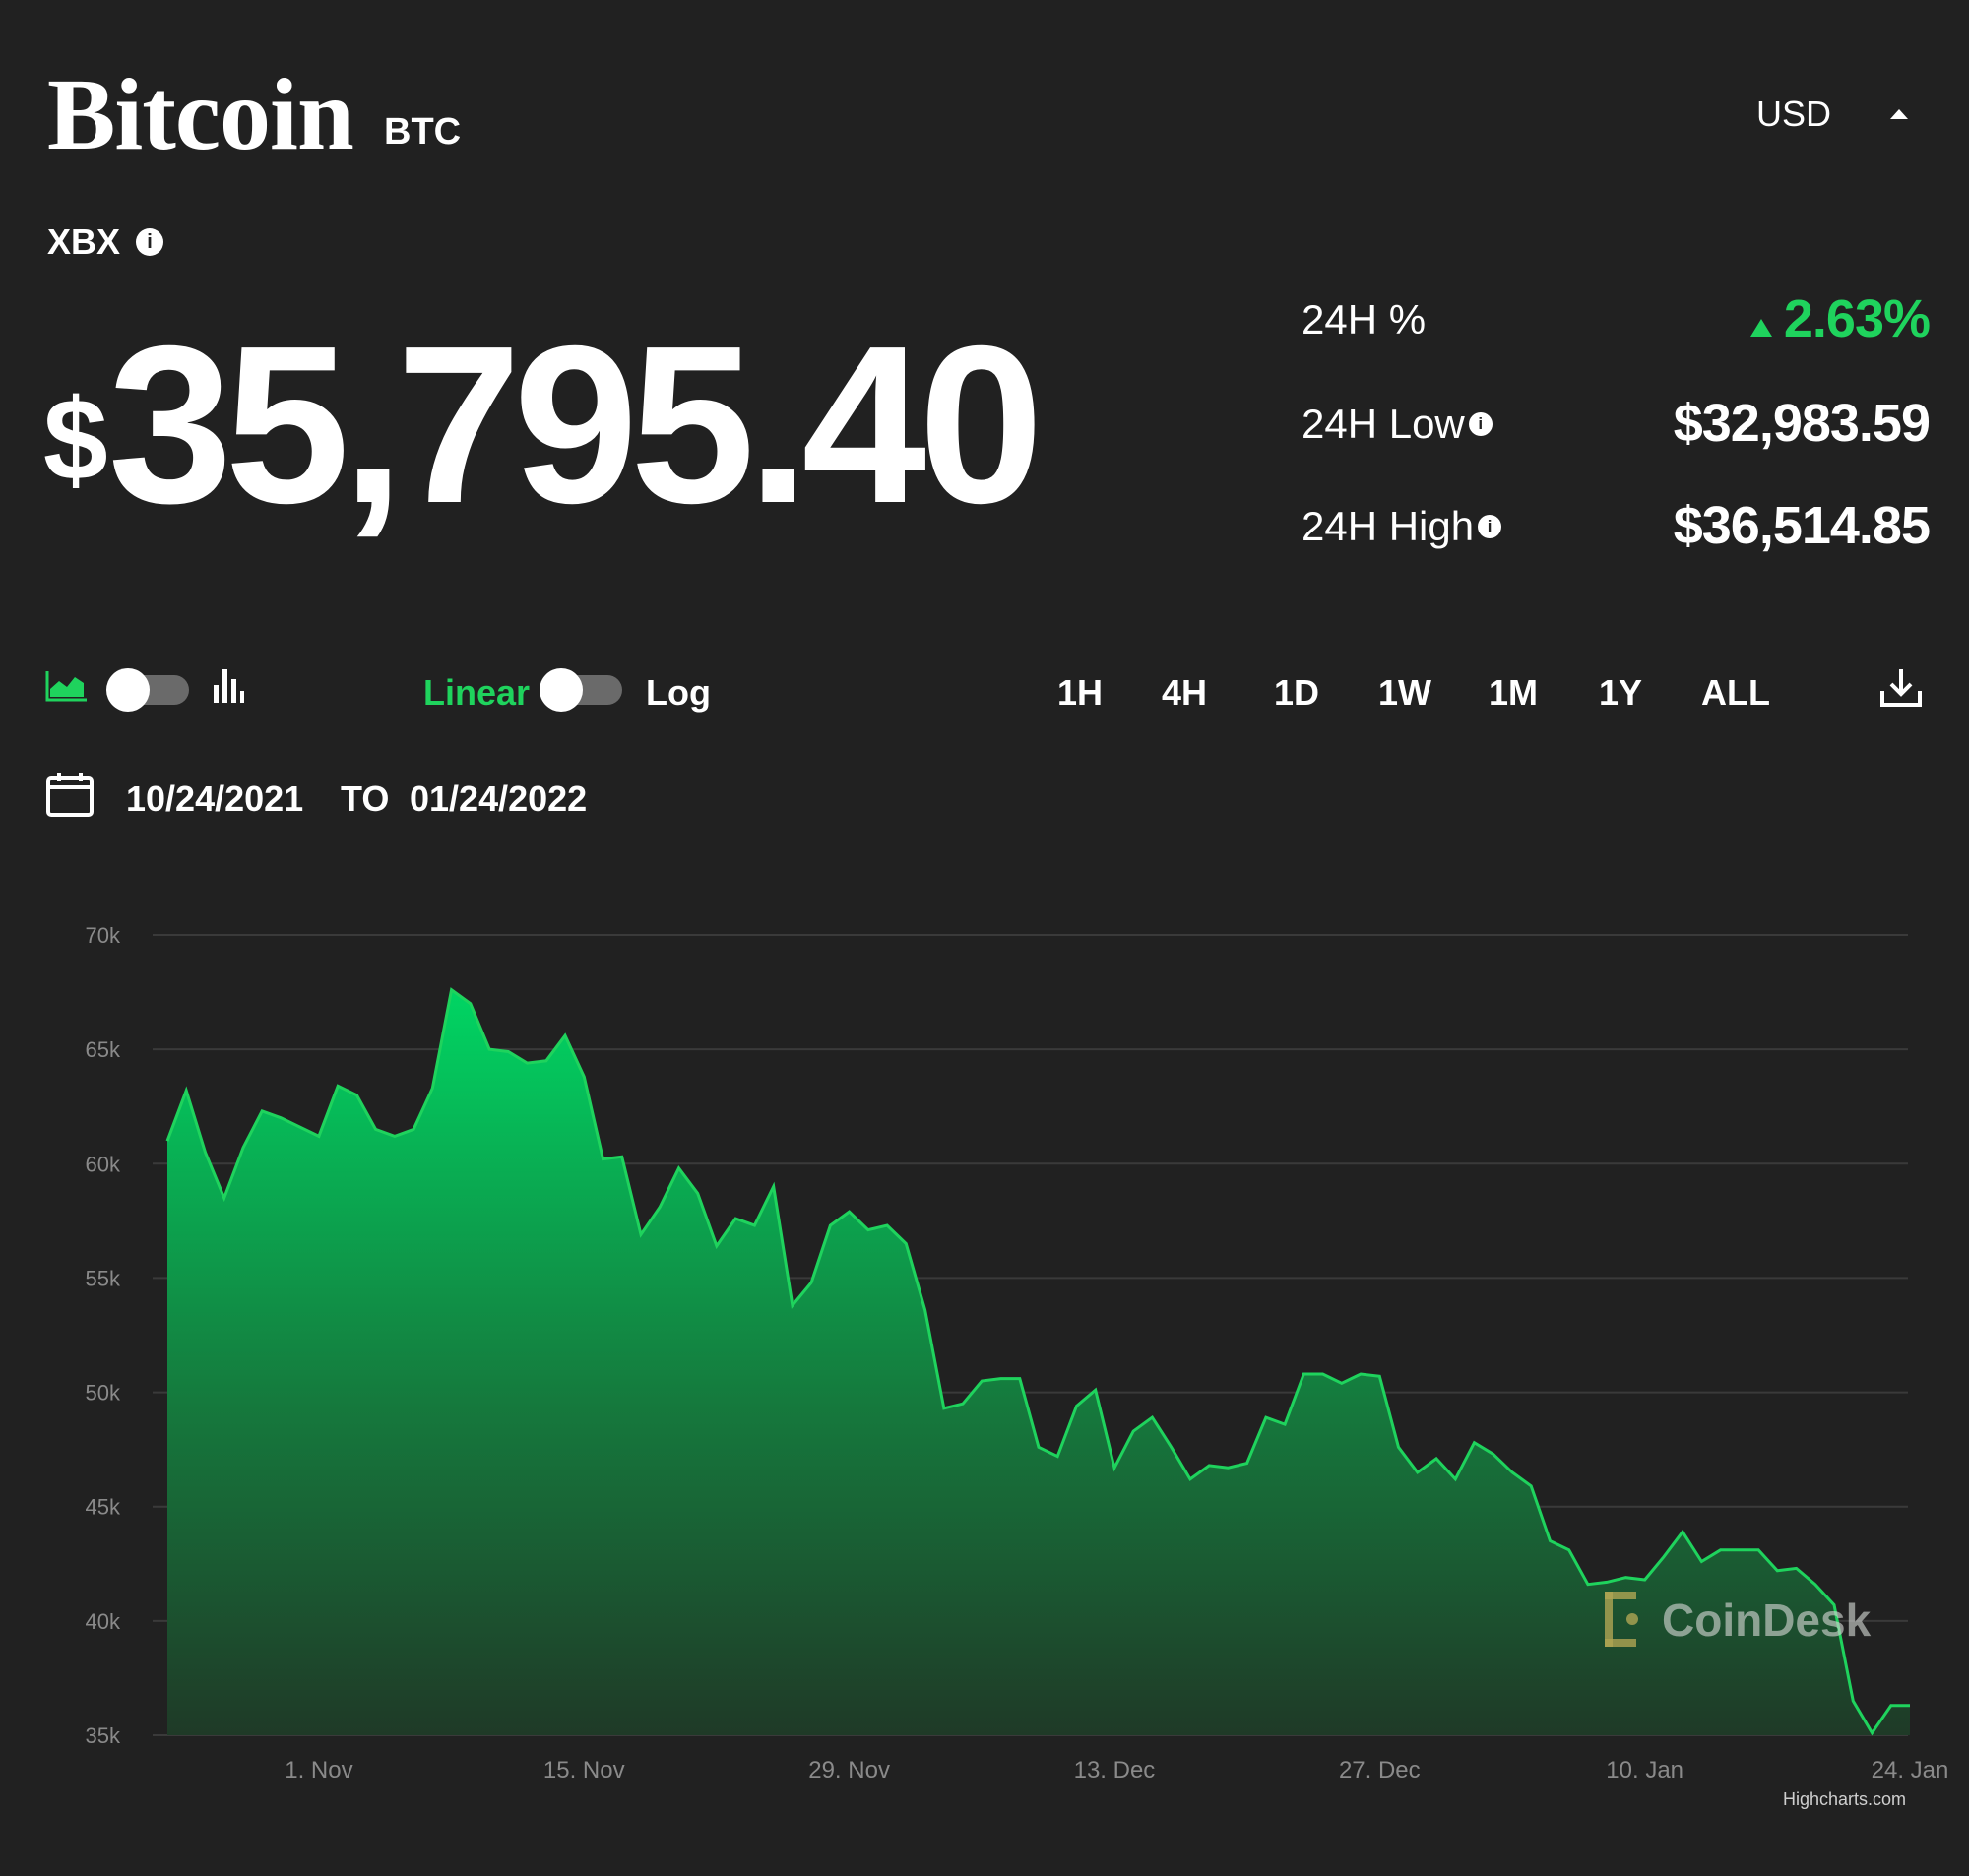 This screenshot has width=1969, height=1876. Describe the element at coordinates (1080, 692) in the screenshot. I see `range-button-1h: 1H` at that location.